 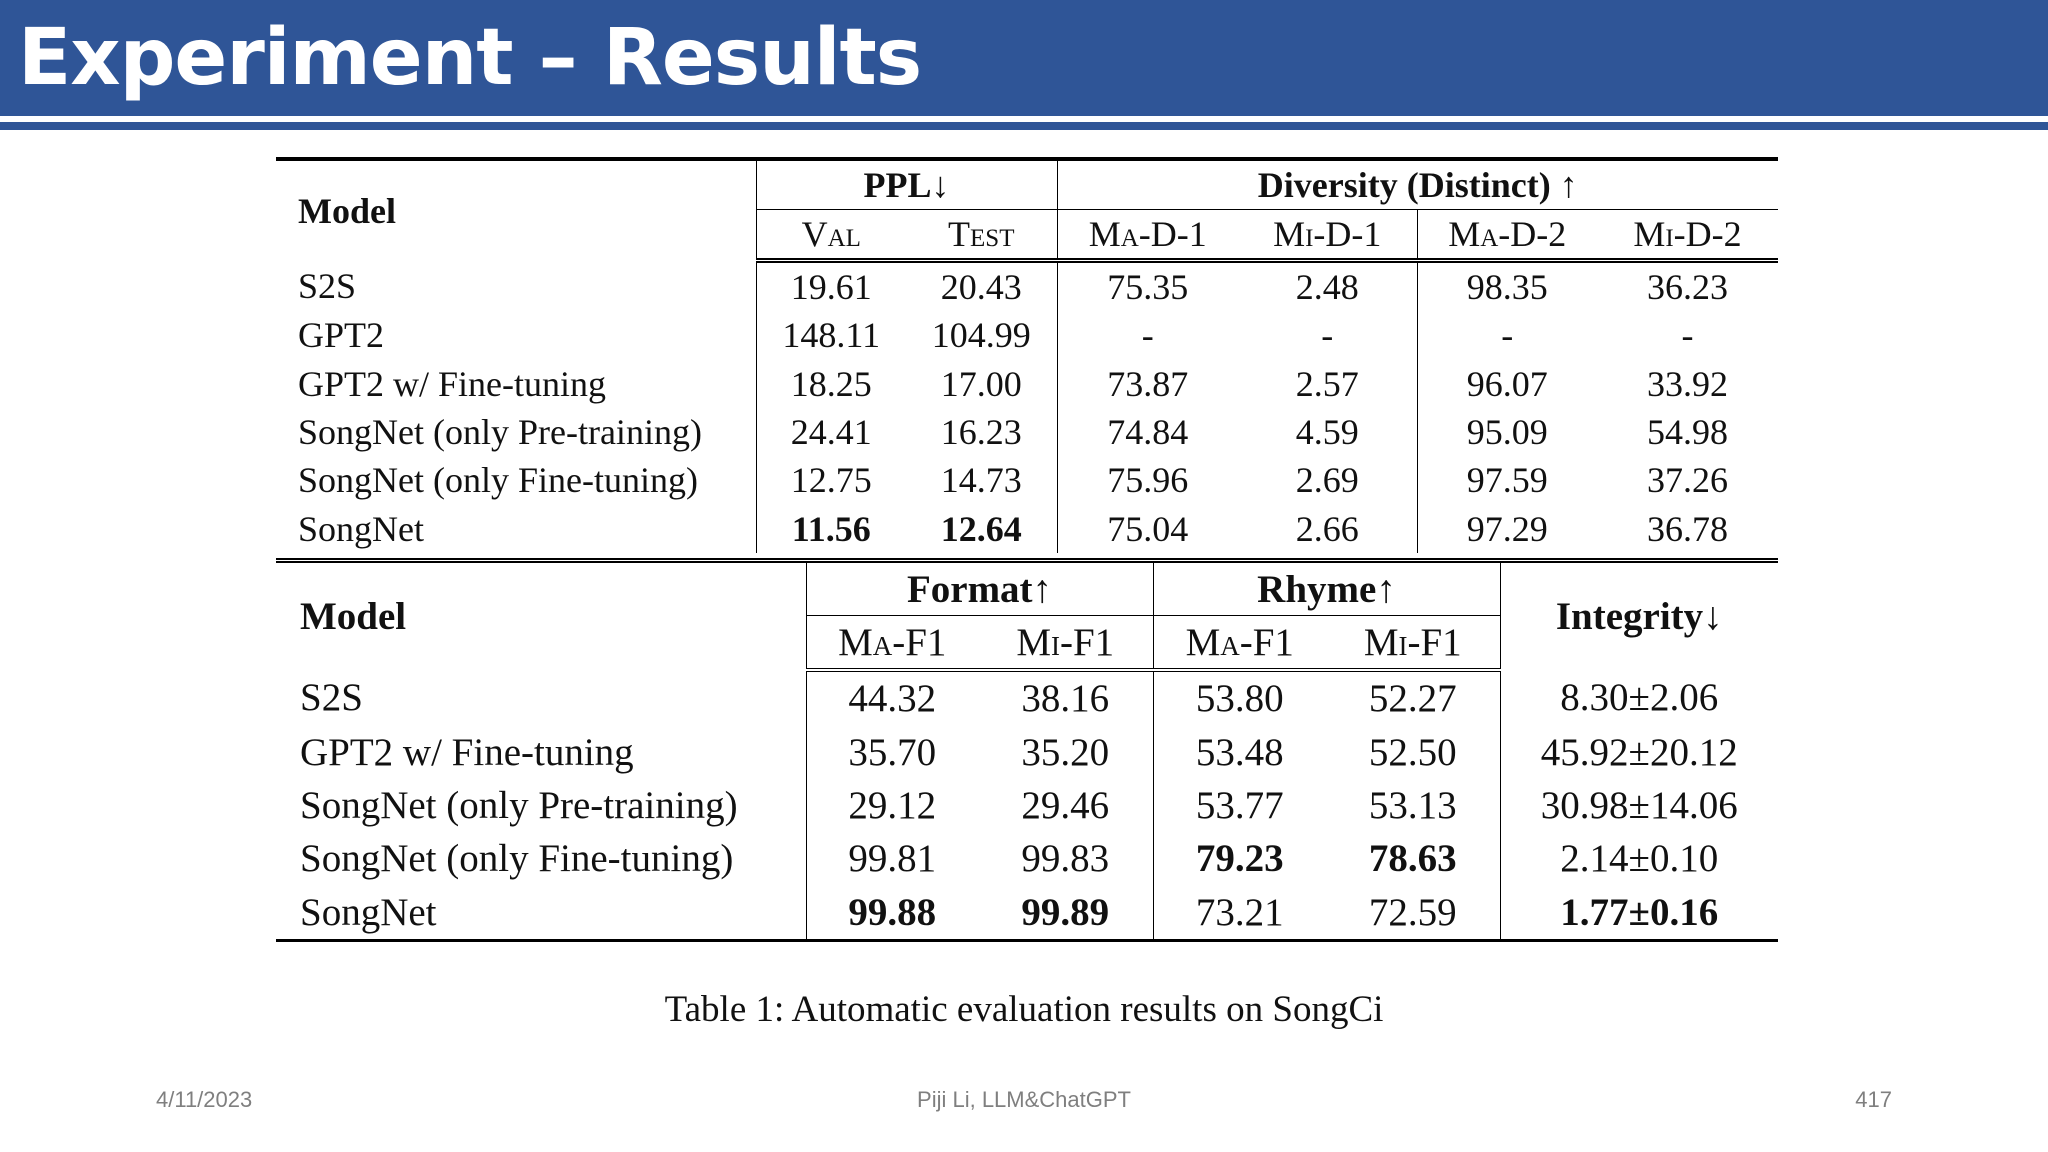 I want to click on t2-rhyme-header: Rhyme↑, so click(x=1327, y=588).